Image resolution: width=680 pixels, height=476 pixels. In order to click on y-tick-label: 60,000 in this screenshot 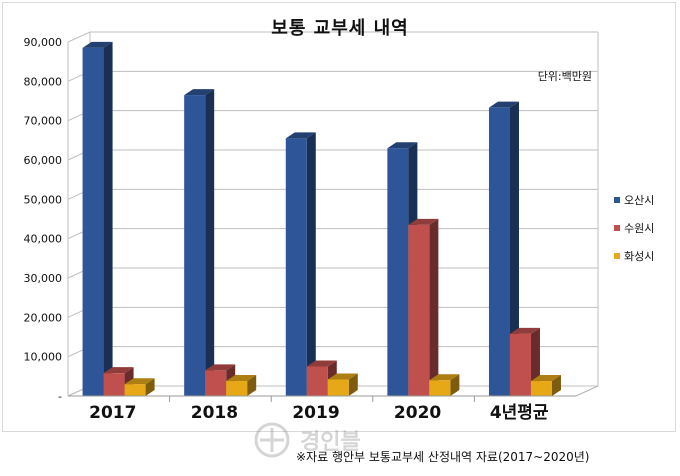, I will do `click(43, 160)`.